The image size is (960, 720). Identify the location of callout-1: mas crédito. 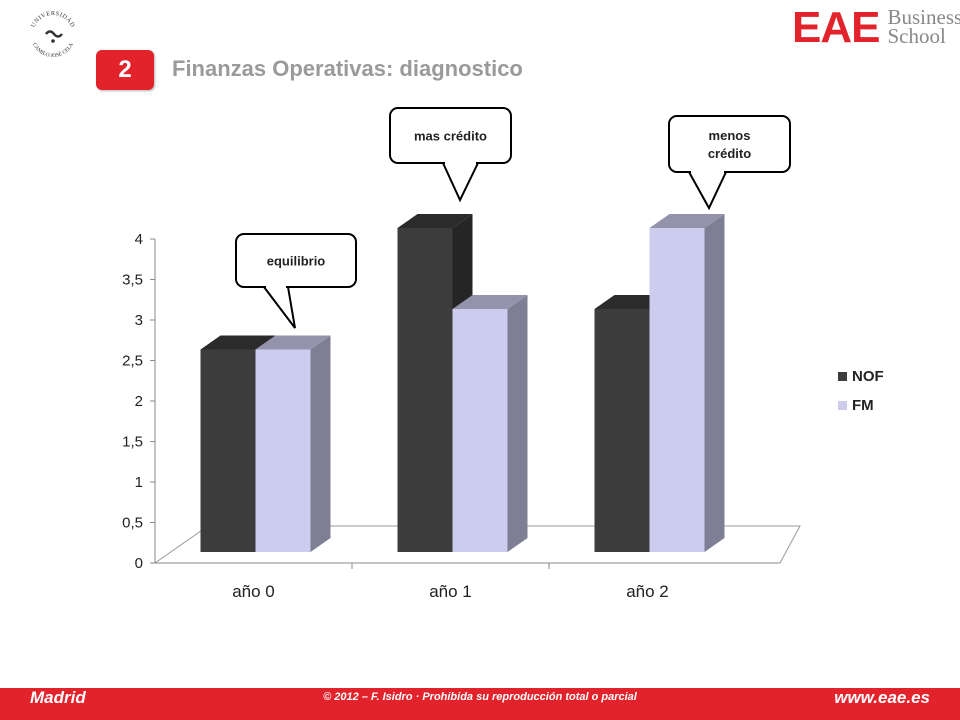
(450, 155).